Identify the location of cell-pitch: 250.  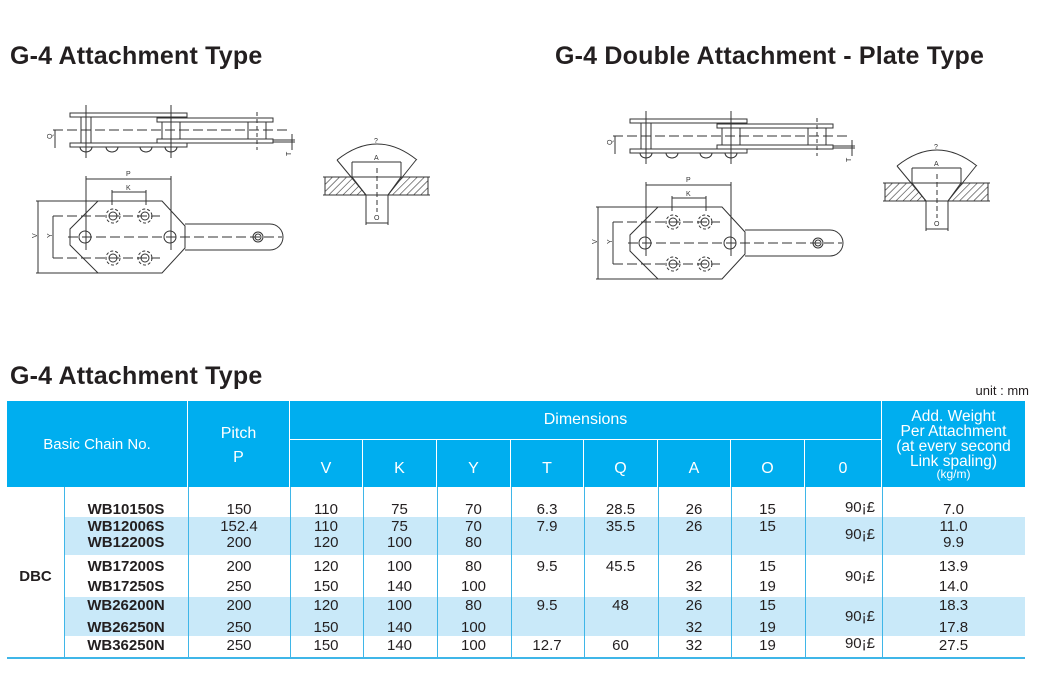
(239, 586).